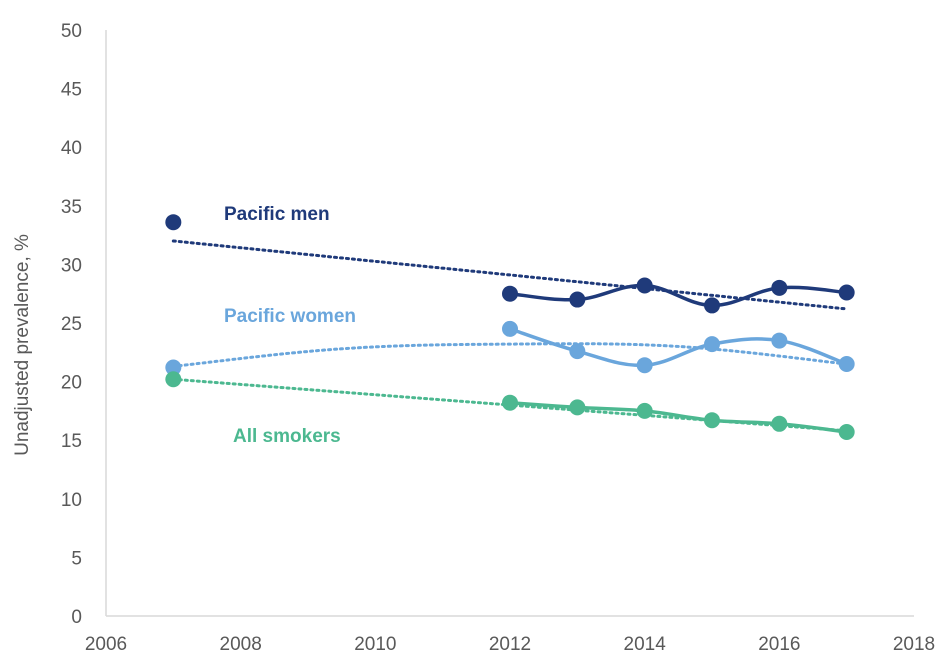  I want to click on x-tick-label: 2006, so click(106, 644).